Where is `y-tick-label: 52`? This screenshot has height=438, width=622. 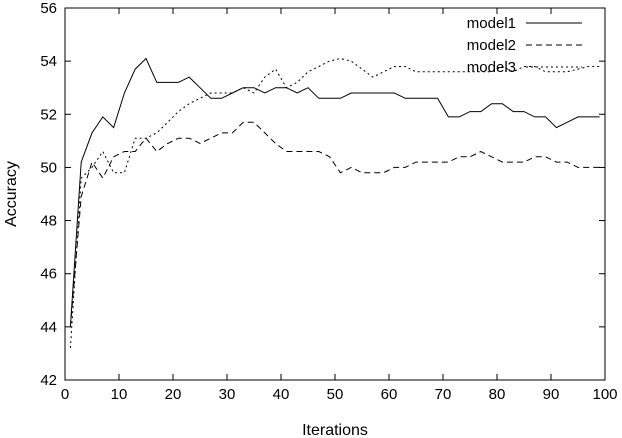
y-tick-label: 52 is located at coordinates (48, 114).